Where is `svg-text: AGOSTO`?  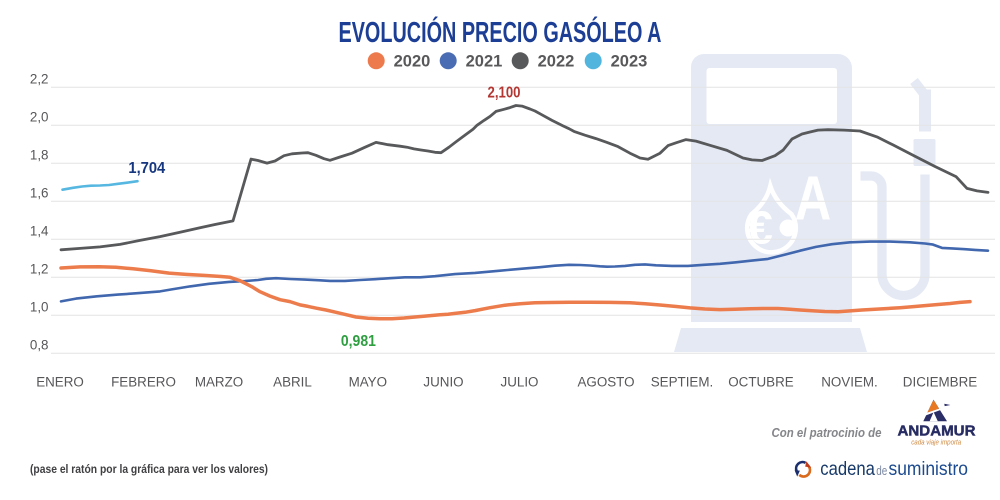 svg-text: AGOSTO is located at coordinates (605, 382).